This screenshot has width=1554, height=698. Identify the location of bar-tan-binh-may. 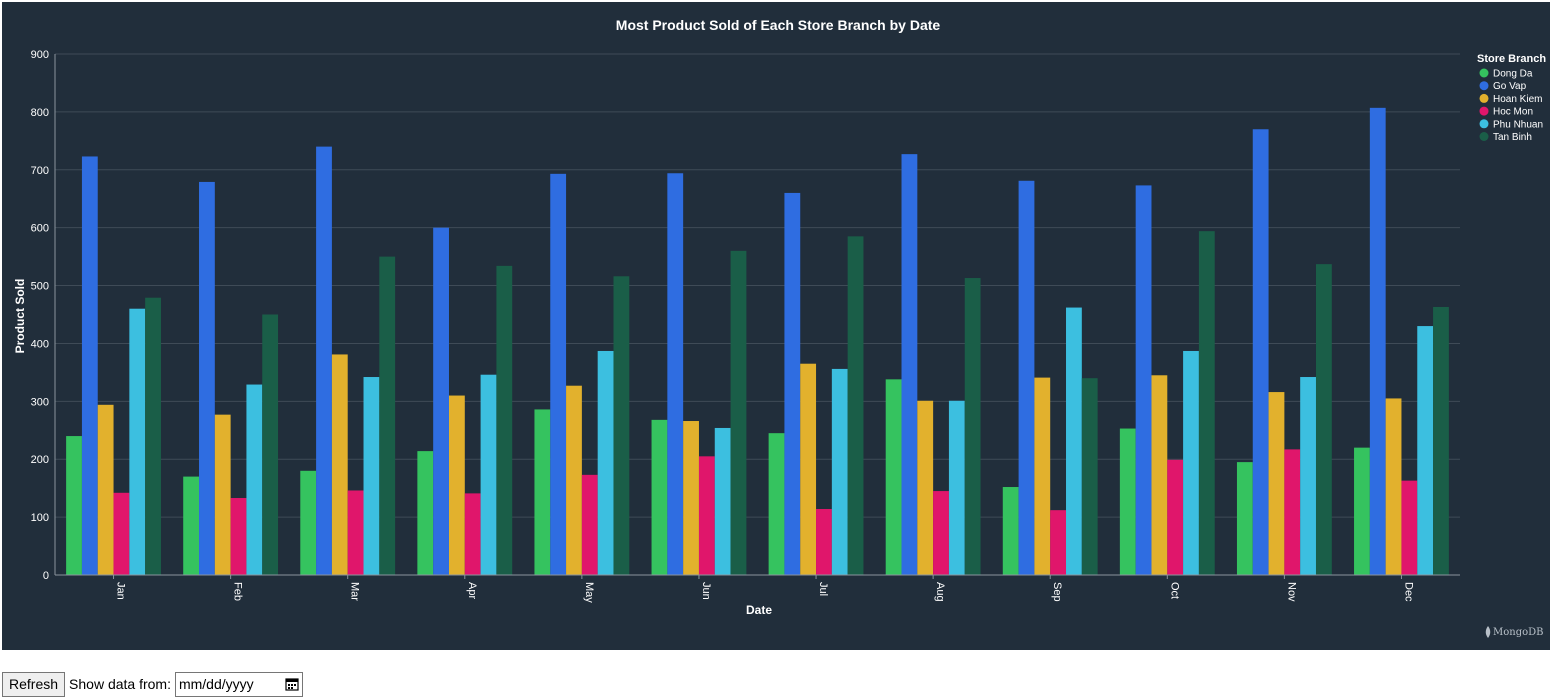
(621, 425).